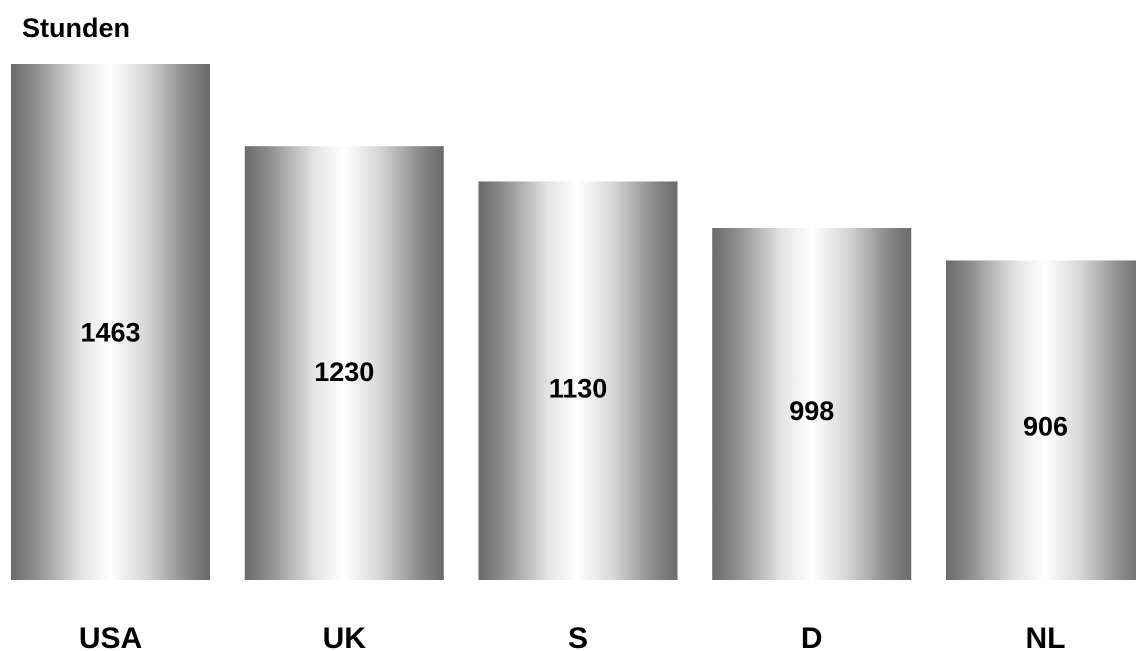 This screenshot has width=1136, height=651. I want to click on bar-usa, so click(110, 322).